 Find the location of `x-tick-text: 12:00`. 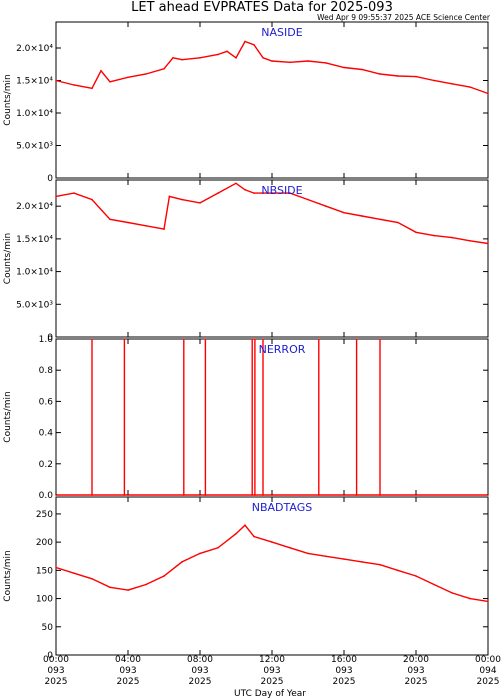

x-tick-text: 12:00 is located at coordinates (272, 660).